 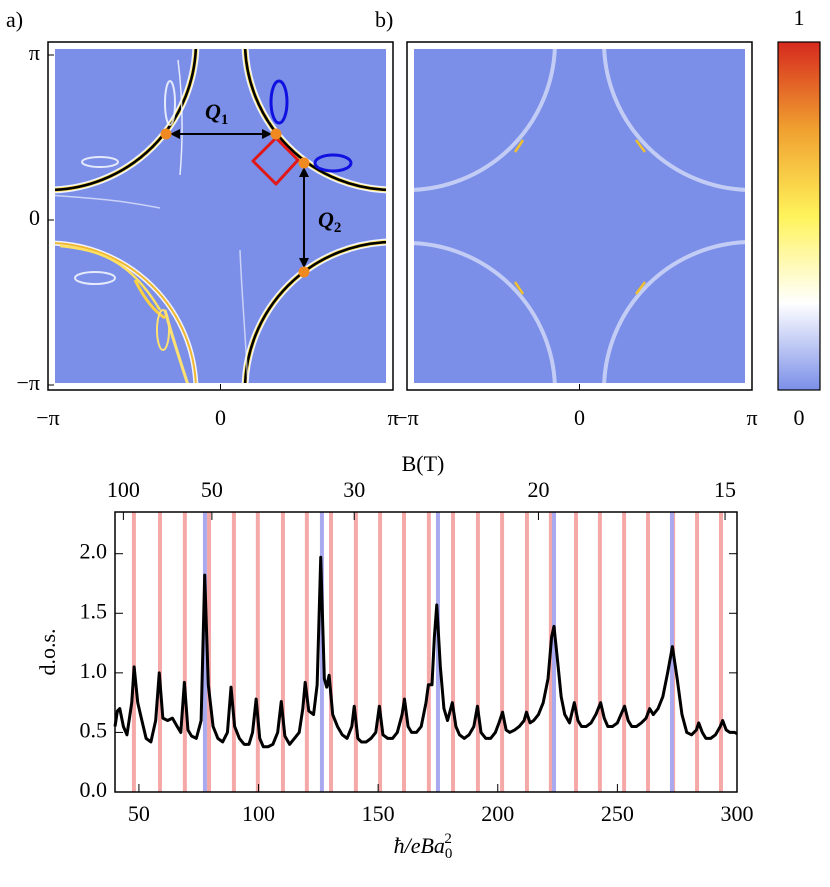 What do you see at coordinates (799, 216) in the screenshot?
I see `colorbar` at bounding box center [799, 216].